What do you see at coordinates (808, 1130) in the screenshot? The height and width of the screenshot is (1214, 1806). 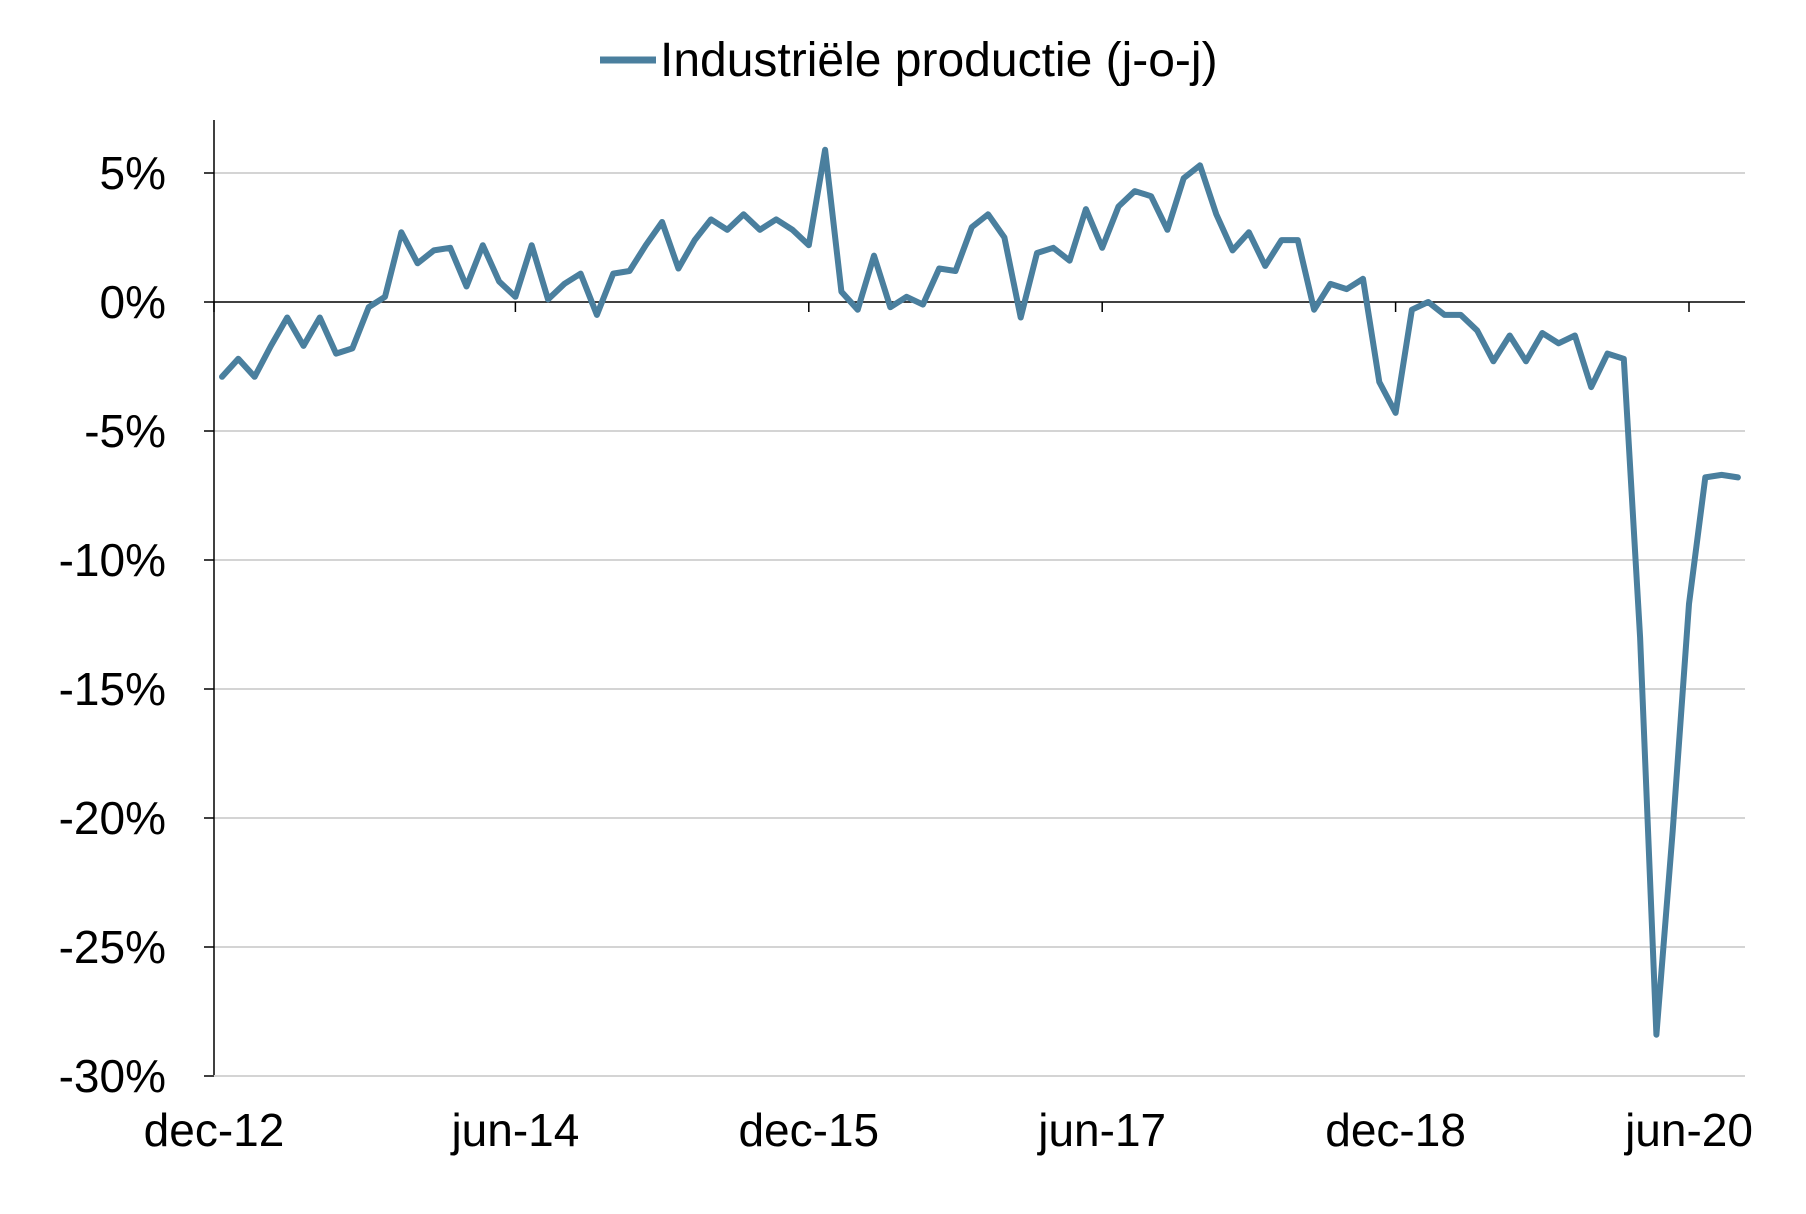 I see `x-tick-label: dec-15` at bounding box center [808, 1130].